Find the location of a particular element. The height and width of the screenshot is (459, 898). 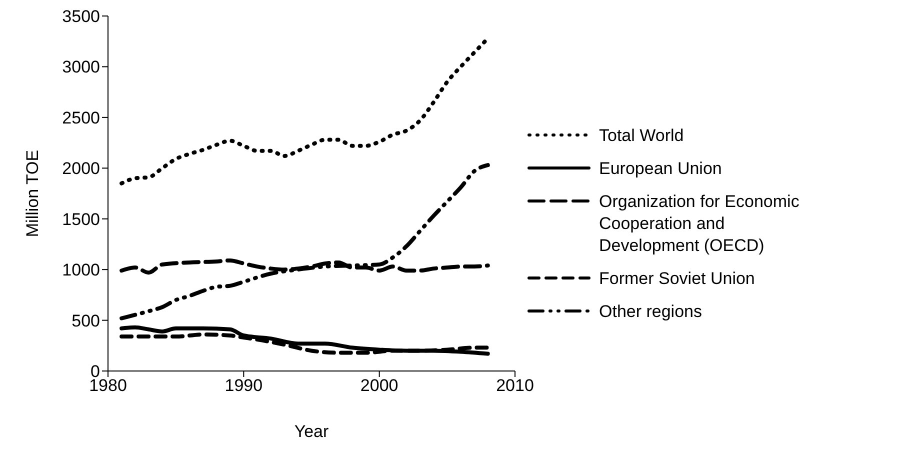

y-tick-label: 3500 is located at coordinates (81, 16).